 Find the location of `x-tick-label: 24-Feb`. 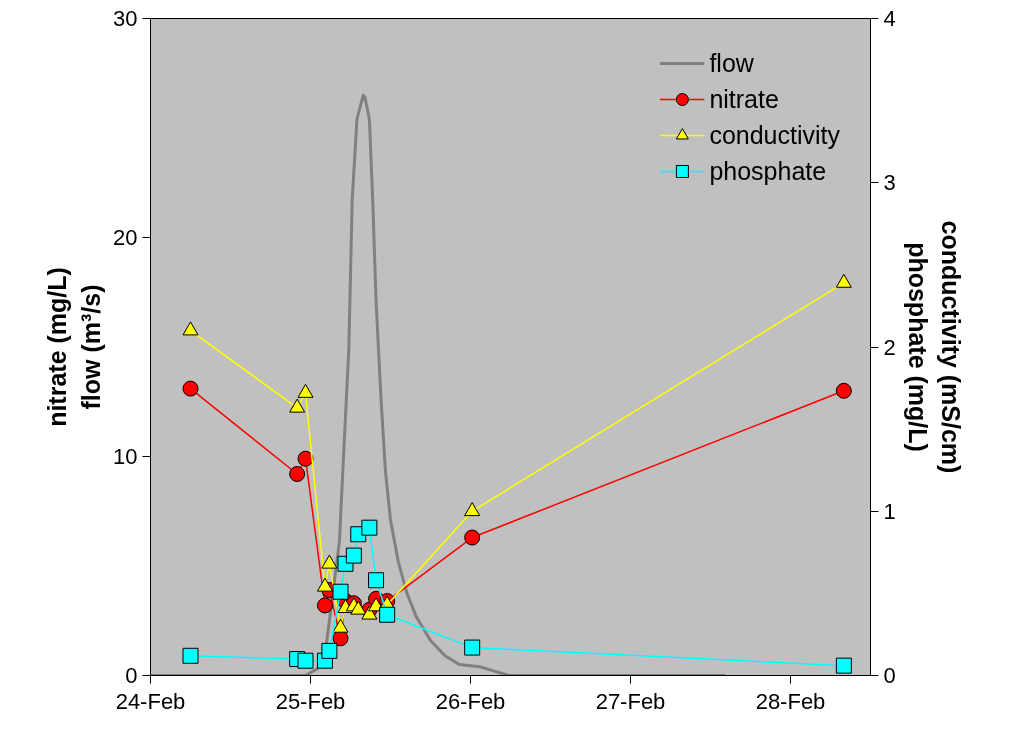

x-tick-label: 24-Feb is located at coordinates (150, 701).